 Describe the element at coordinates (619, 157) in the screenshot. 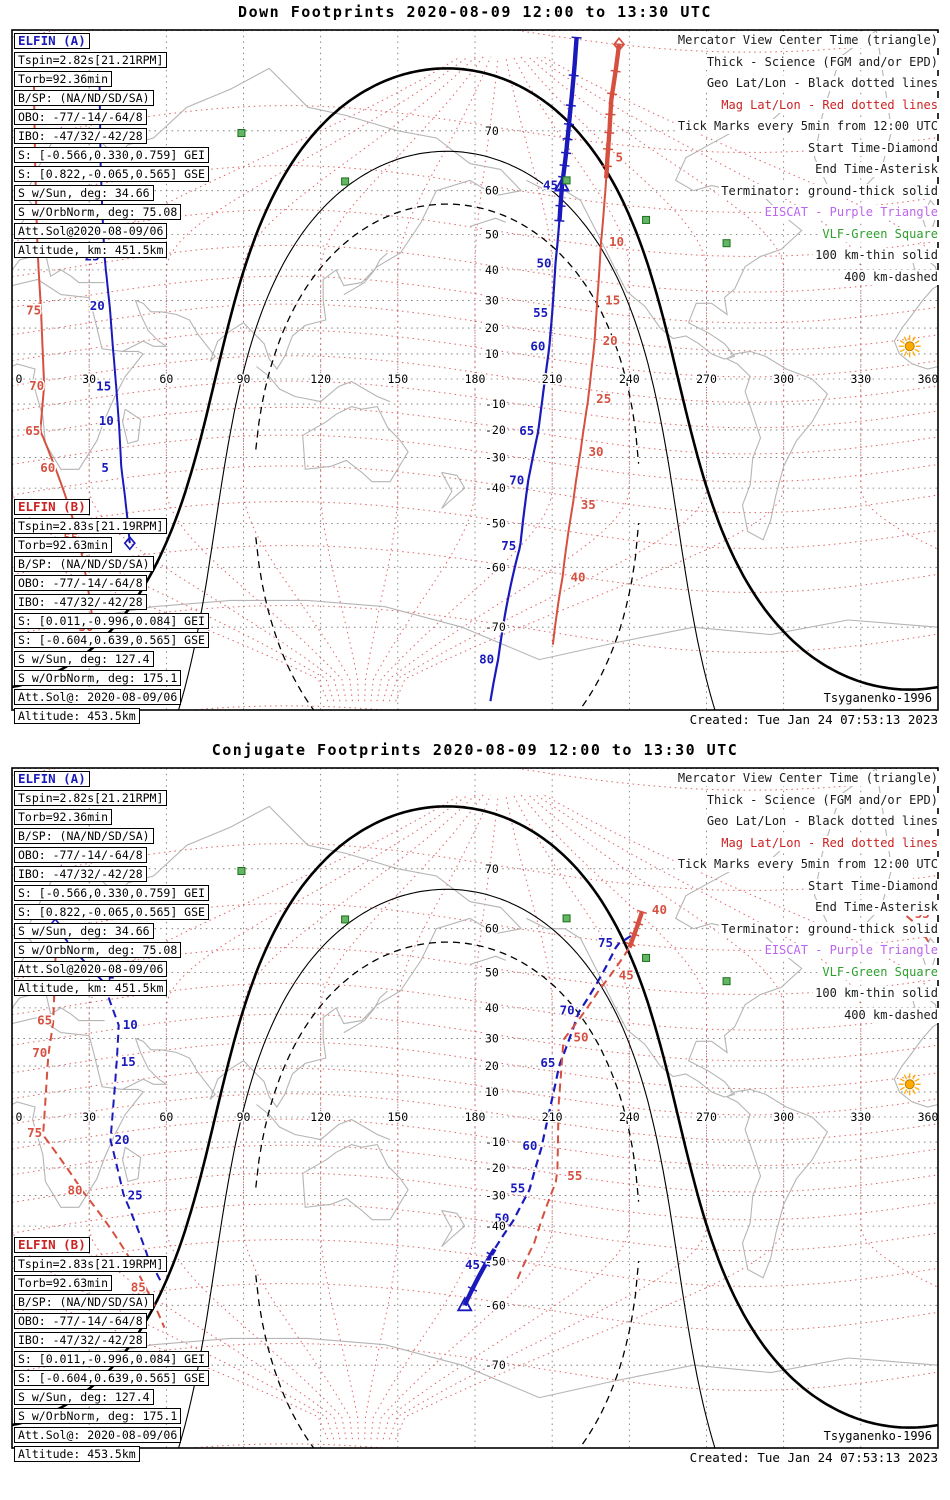

I see `minute-tick-label: 5` at that location.